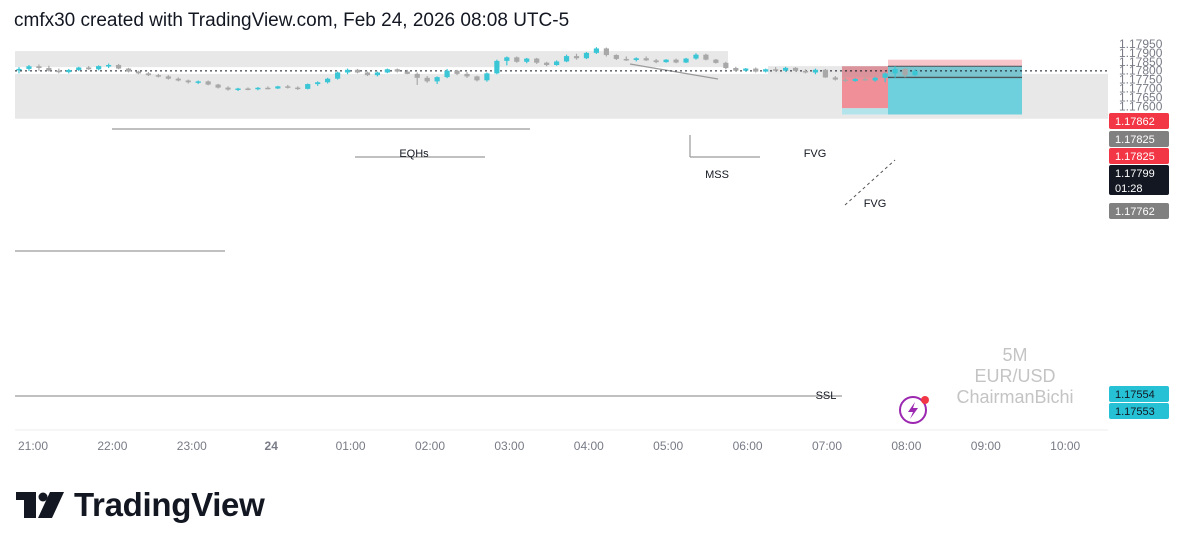 This screenshot has height=551, width=1200. What do you see at coordinates (815, 154) in the screenshot?
I see `annotation-label: FVG` at bounding box center [815, 154].